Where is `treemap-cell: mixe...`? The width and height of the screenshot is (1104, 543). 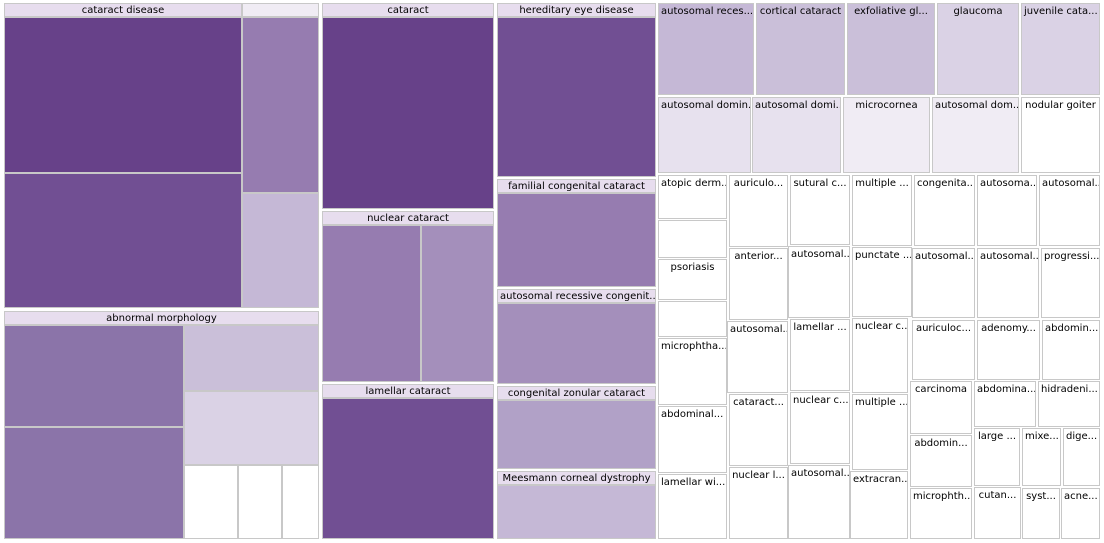
treemap-cell: mixe... is located at coordinates (1041, 457).